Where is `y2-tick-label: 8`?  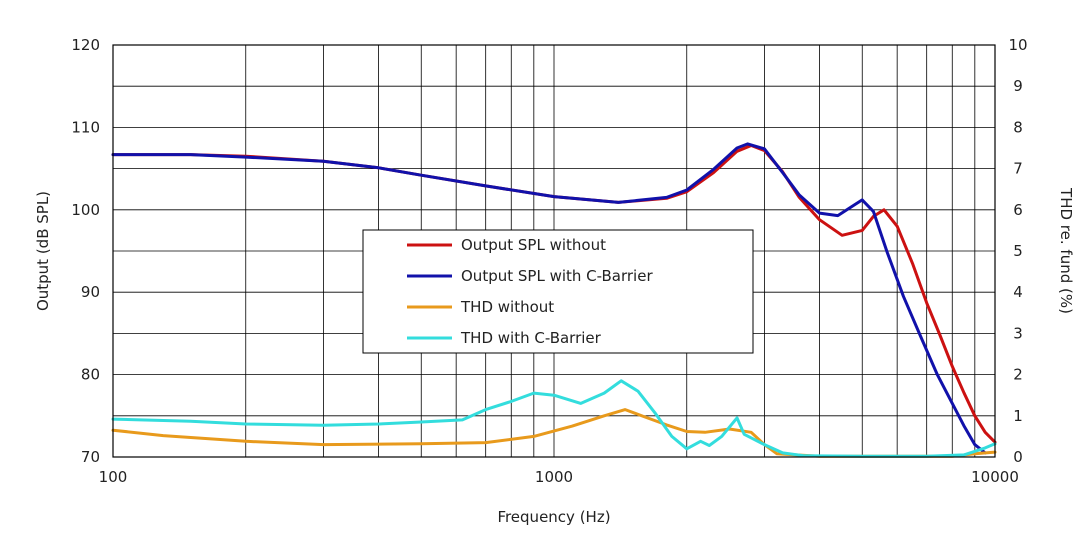
y2-tick-label: 8 is located at coordinates (1018, 127).